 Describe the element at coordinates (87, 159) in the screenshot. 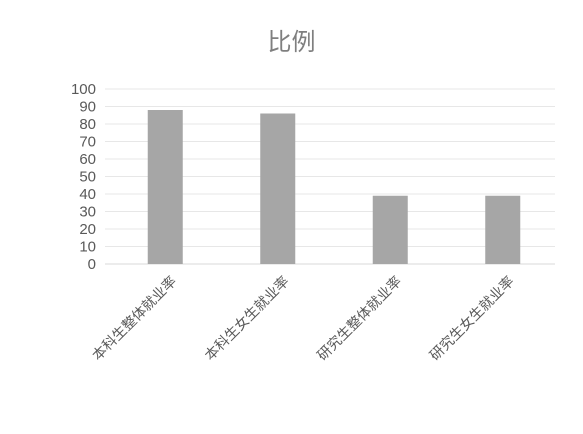

I see `y-tick-label: 60` at that location.